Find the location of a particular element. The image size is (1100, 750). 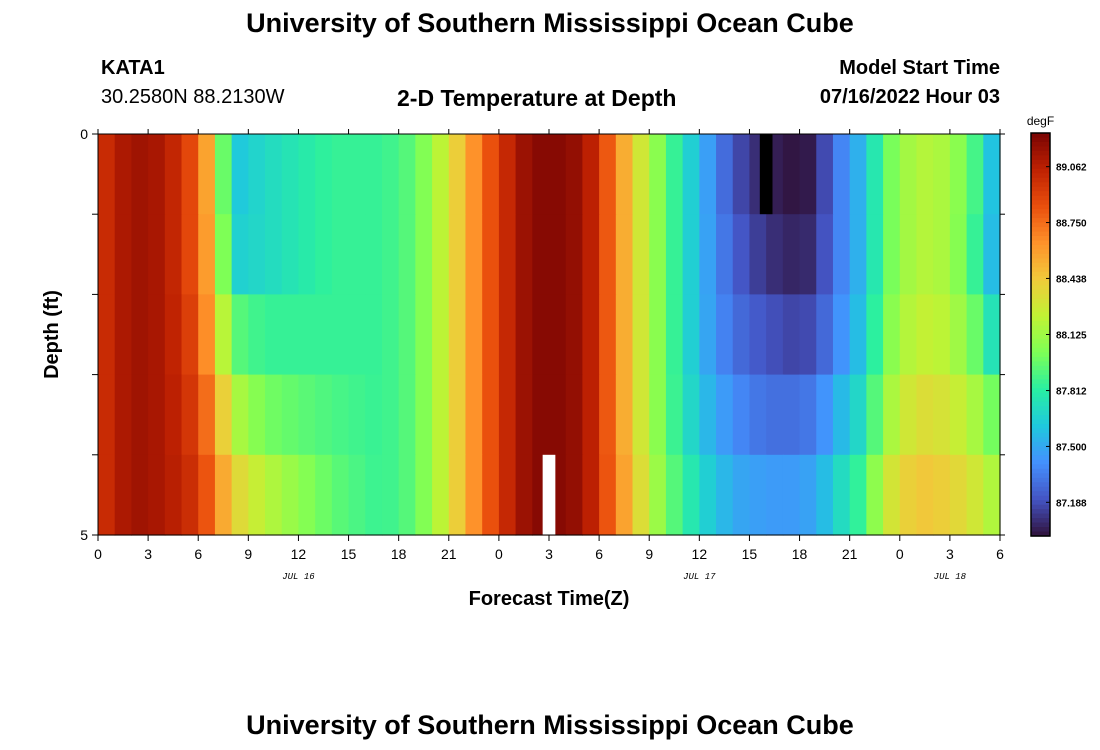

date-label: JUL 18 is located at coordinates (950, 577).